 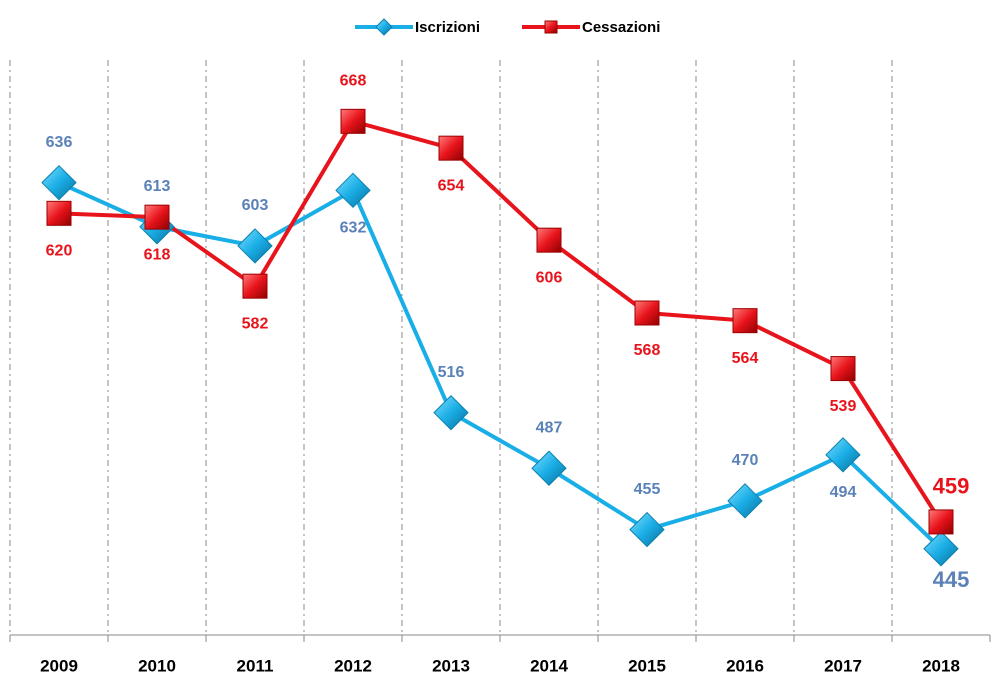 What do you see at coordinates (157, 665) in the screenshot?
I see `x-tick-label: 2010` at bounding box center [157, 665].